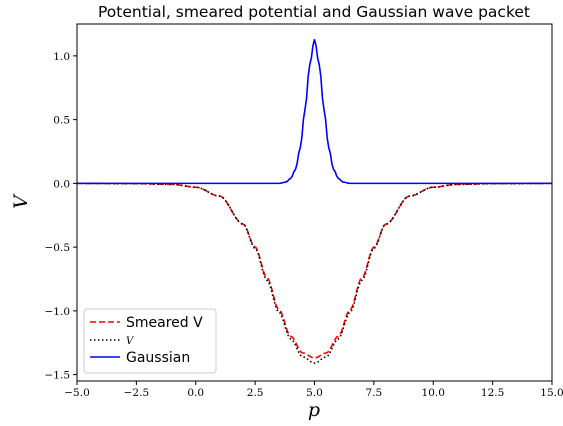 The width and height of the screenshot is (563, 426). I want to click on y-tick-label: −0.5, so click(58, 248).